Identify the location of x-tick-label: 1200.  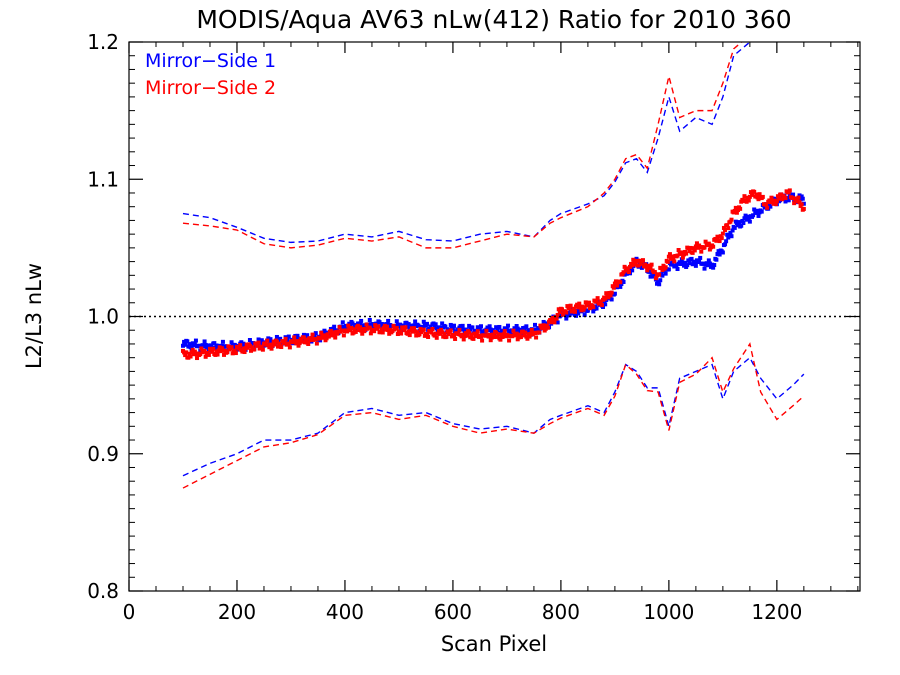
(776, 612).